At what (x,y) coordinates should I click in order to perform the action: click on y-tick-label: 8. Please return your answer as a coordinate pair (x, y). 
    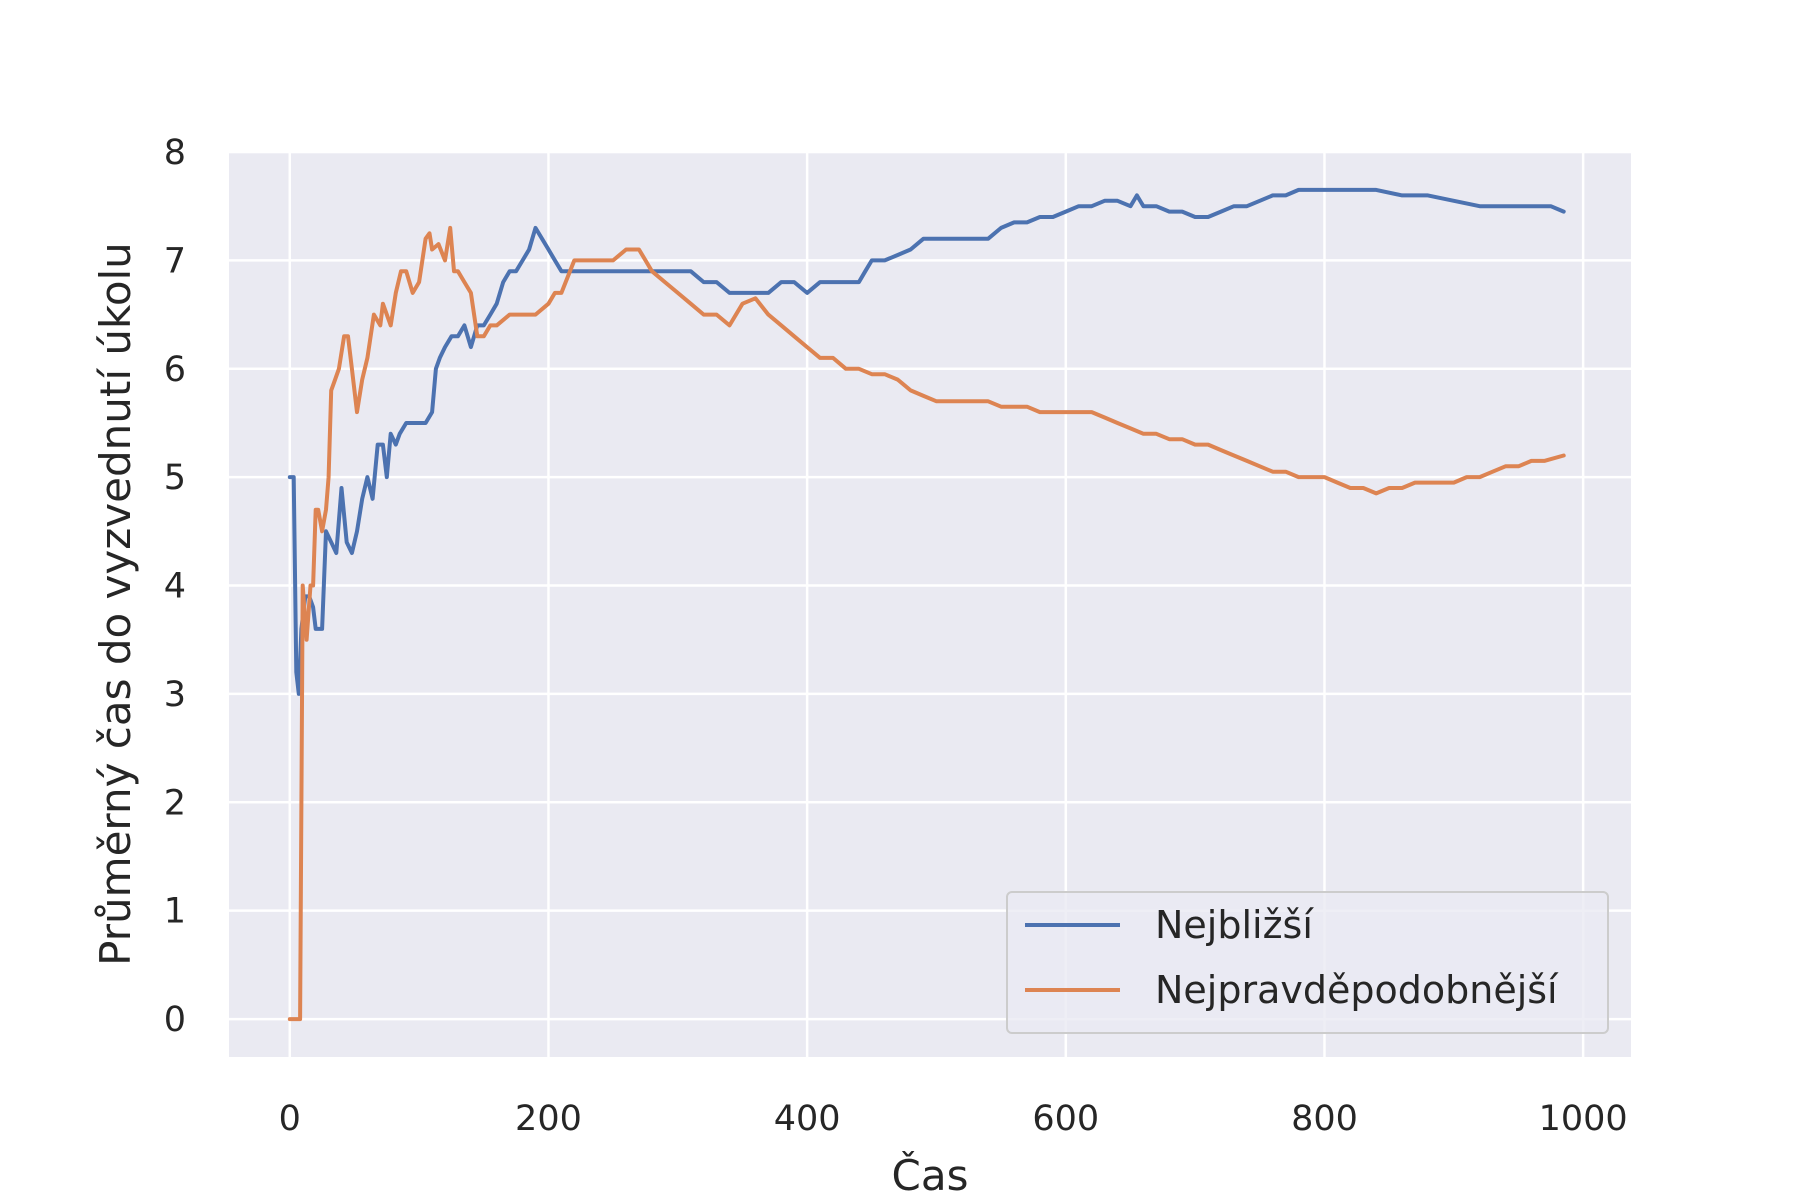
    Looking at the image, I should click on (175, 153).